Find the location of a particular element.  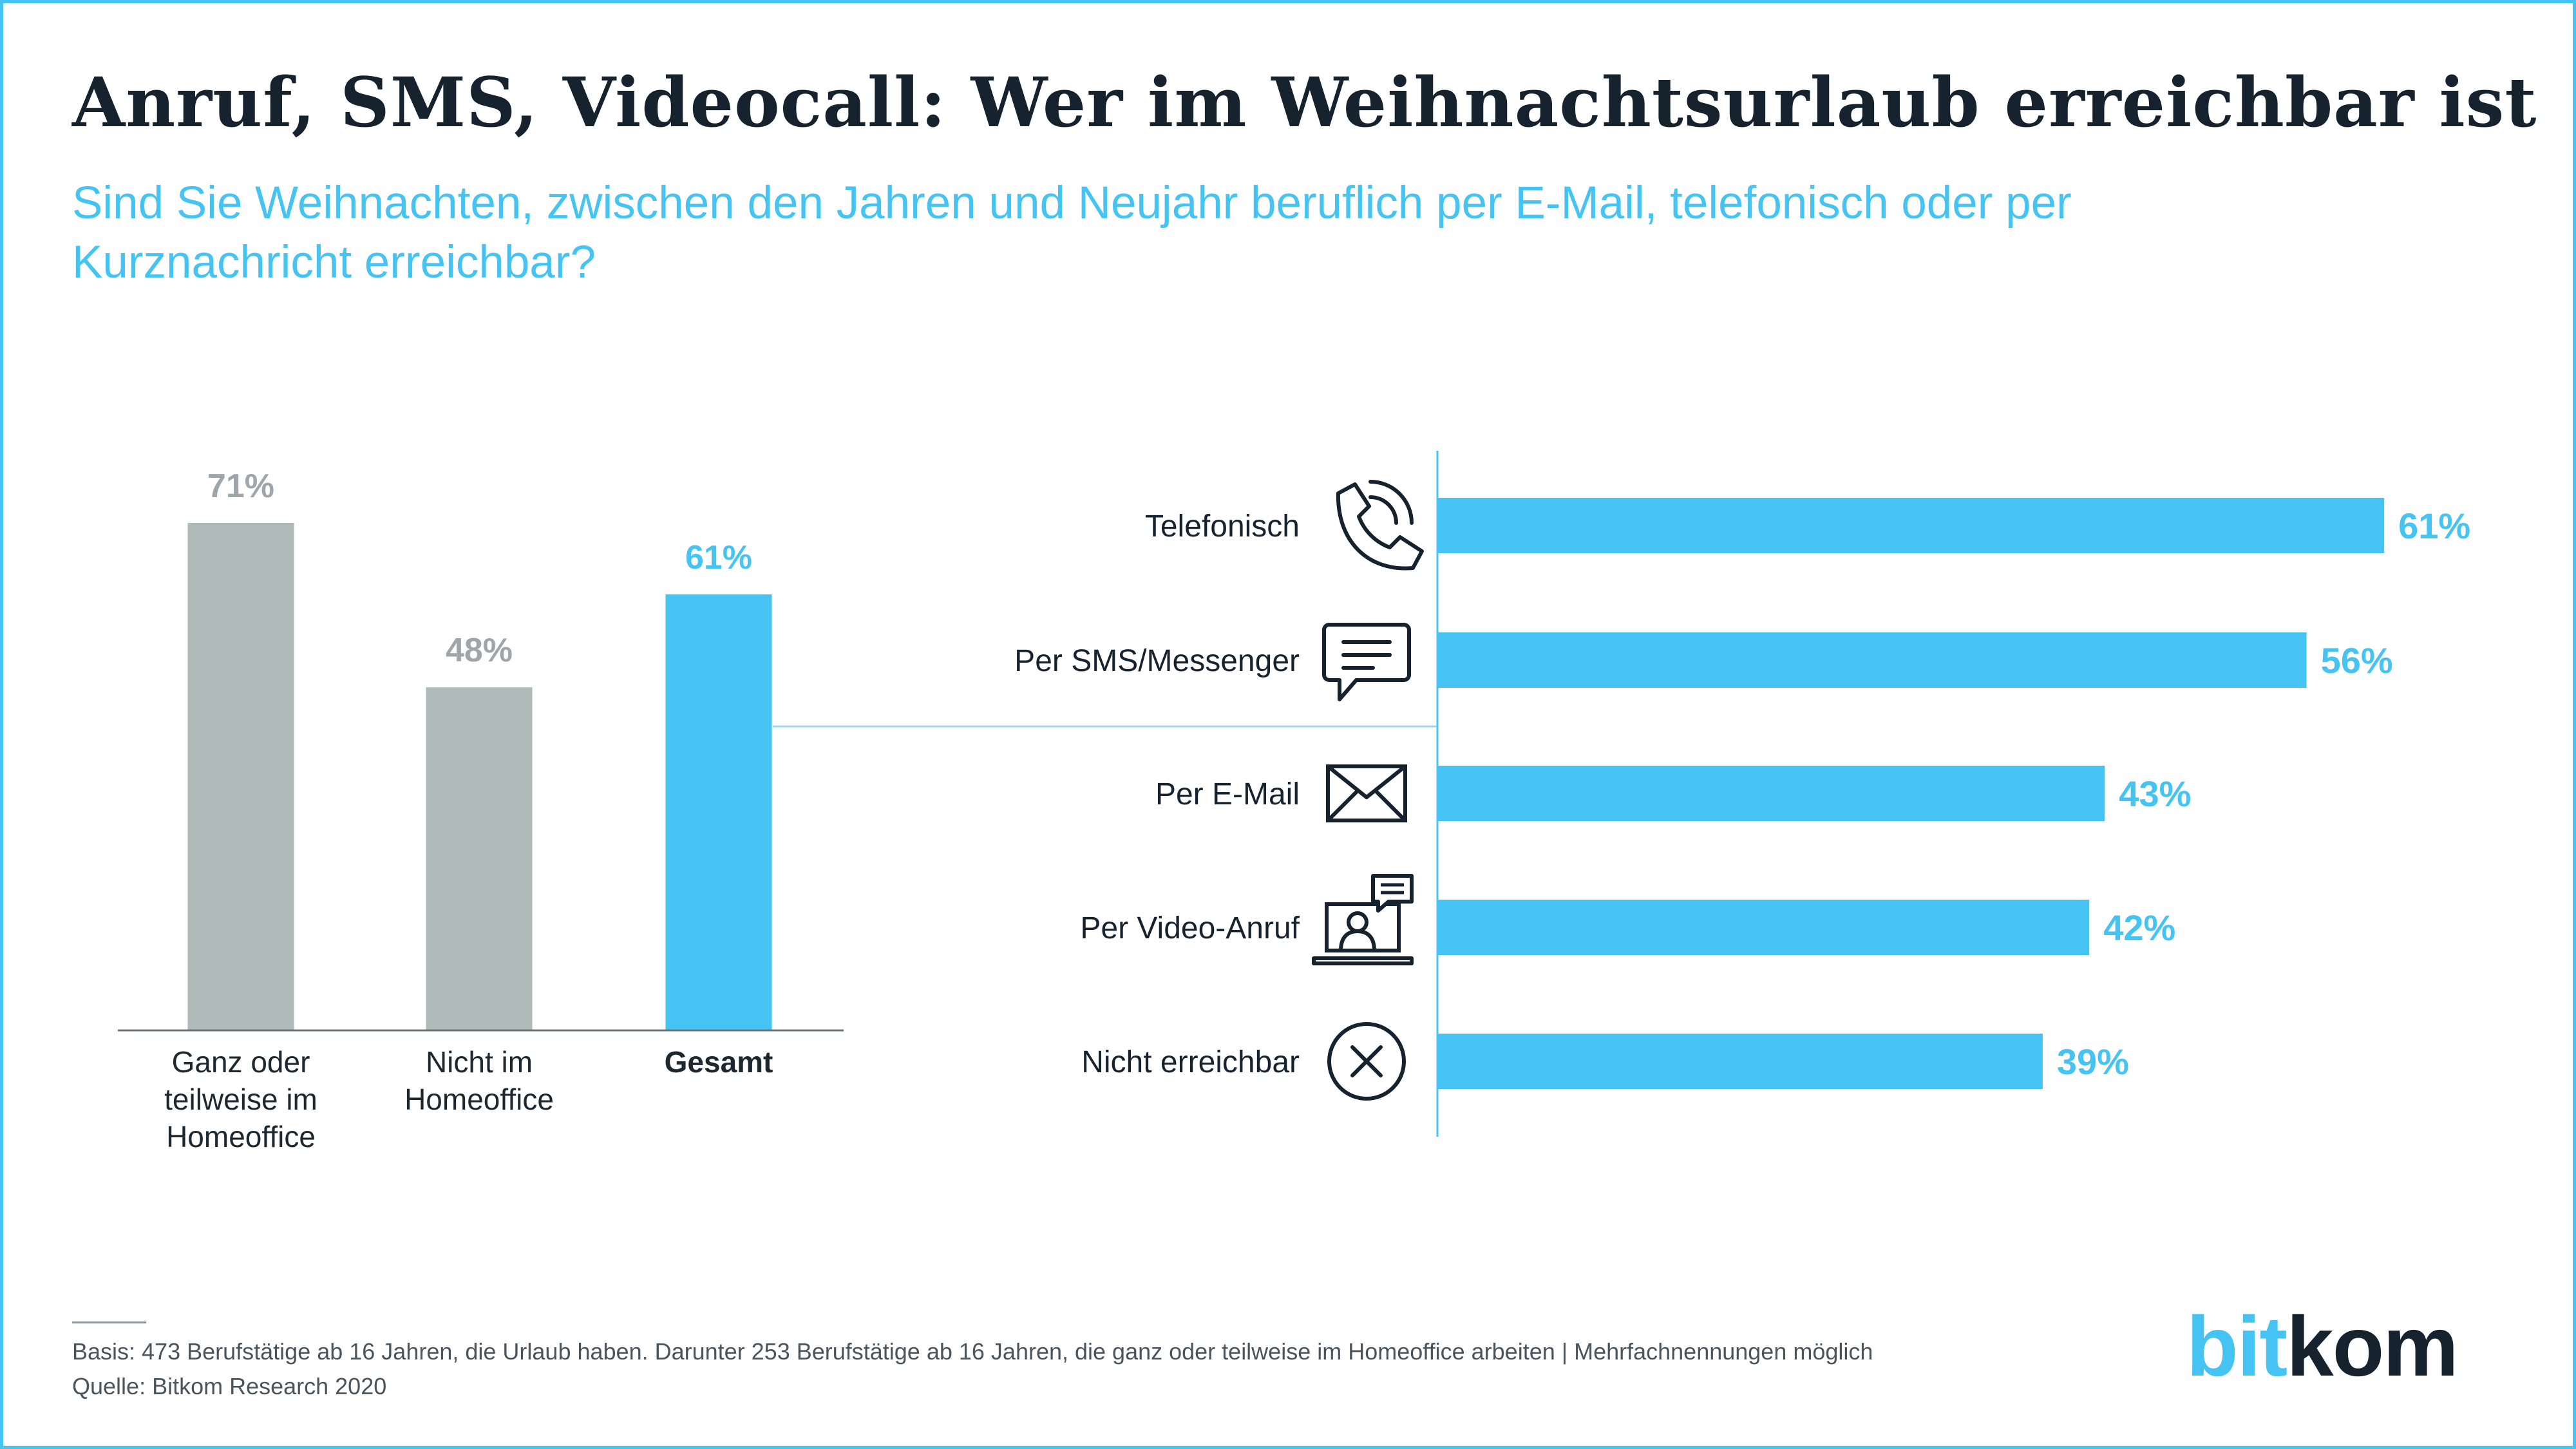

left-category-label: Gesamt is located at coordinates (718, 1062).